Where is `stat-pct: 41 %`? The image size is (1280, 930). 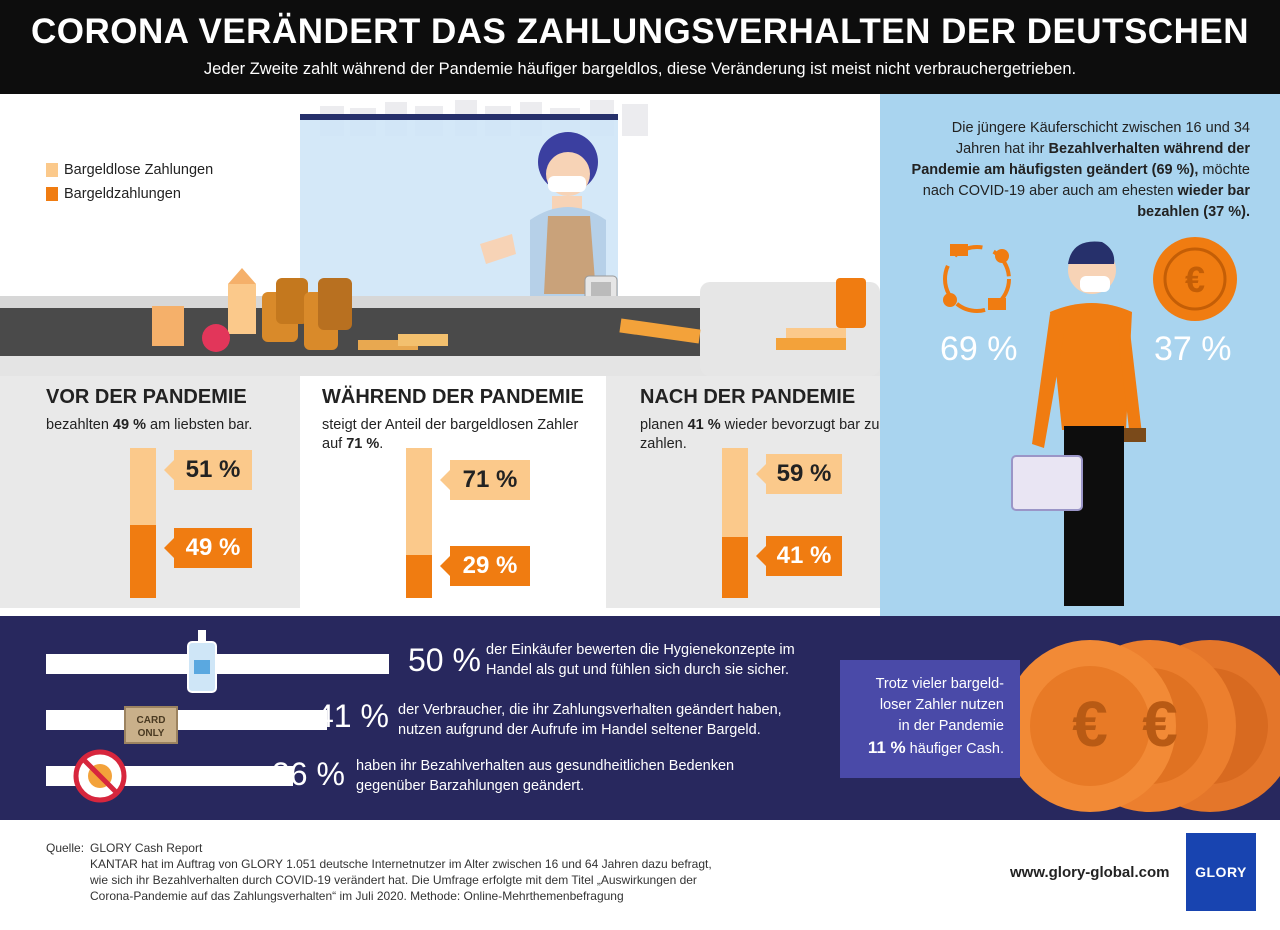 stat-pct: 41 % is located at coordinates (352, 716).